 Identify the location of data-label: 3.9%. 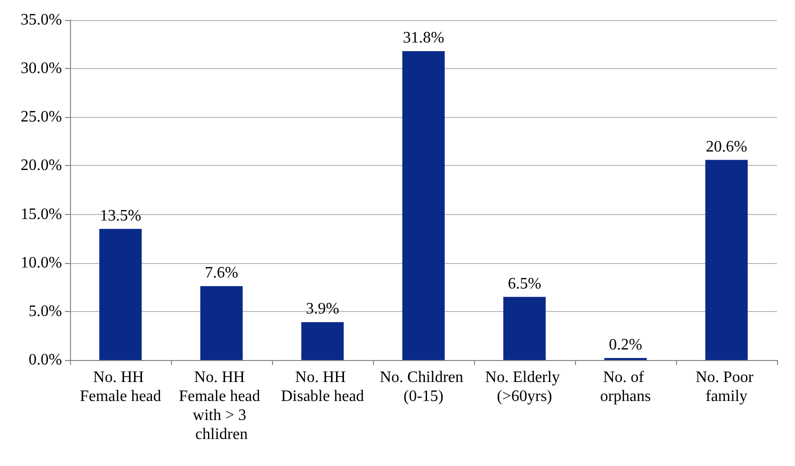
(323, 309).